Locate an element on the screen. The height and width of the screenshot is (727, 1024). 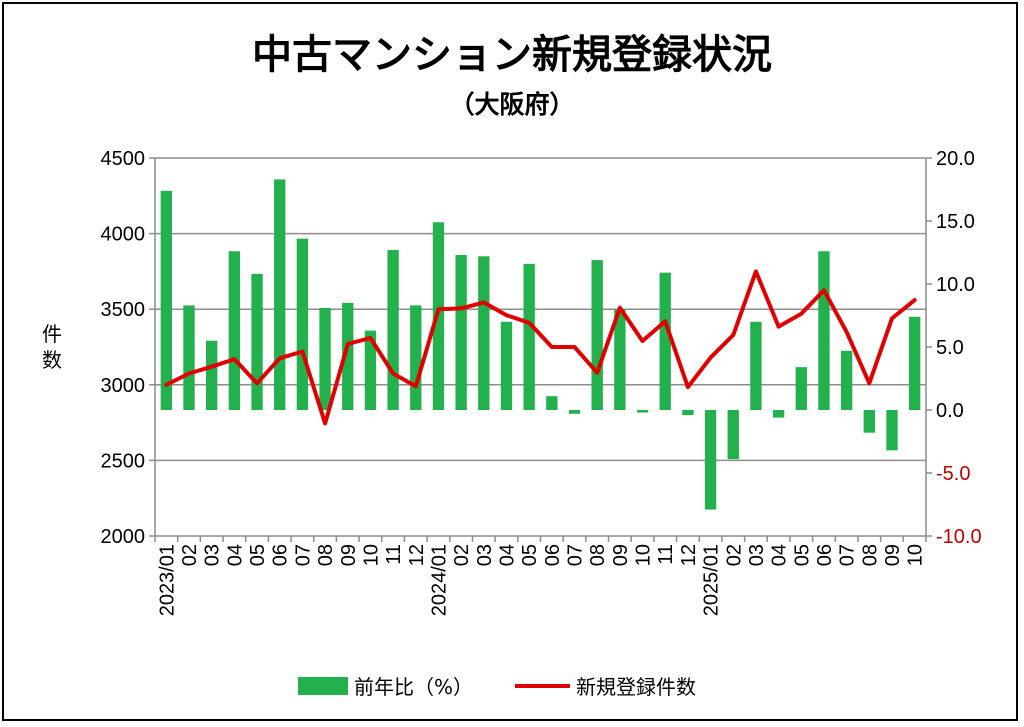
legend-bar-label: 前年比（%） is located at coordinates (413, 687).